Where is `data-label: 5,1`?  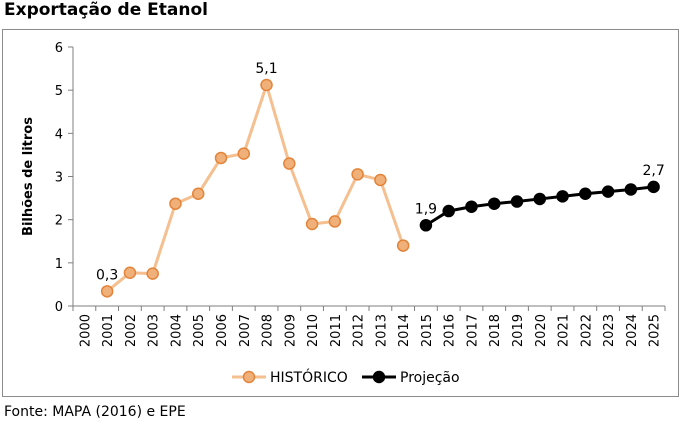 data-label: 5,1 is located at coordinates (266, 69).